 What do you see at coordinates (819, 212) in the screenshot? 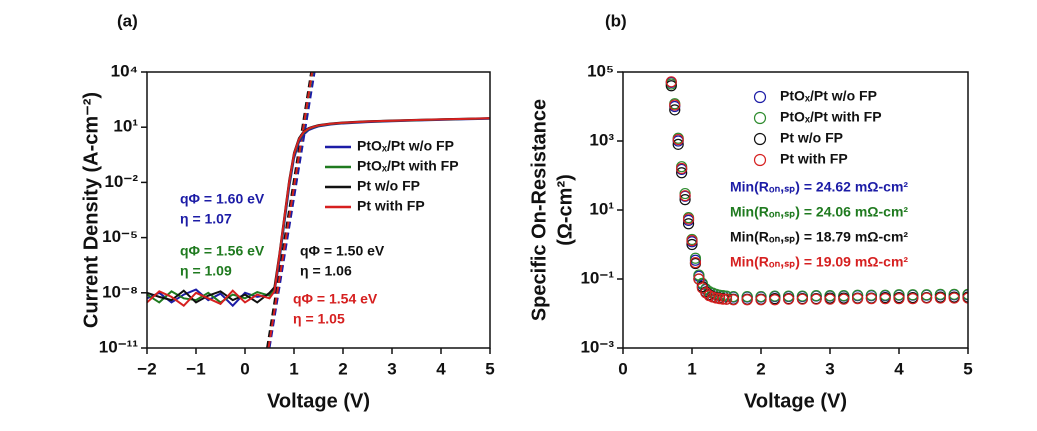
I see `annotation: Min(Rₒₙ,ₛₚ) = 24.06 mΩ-cm²` at bounding box center [819, 212].